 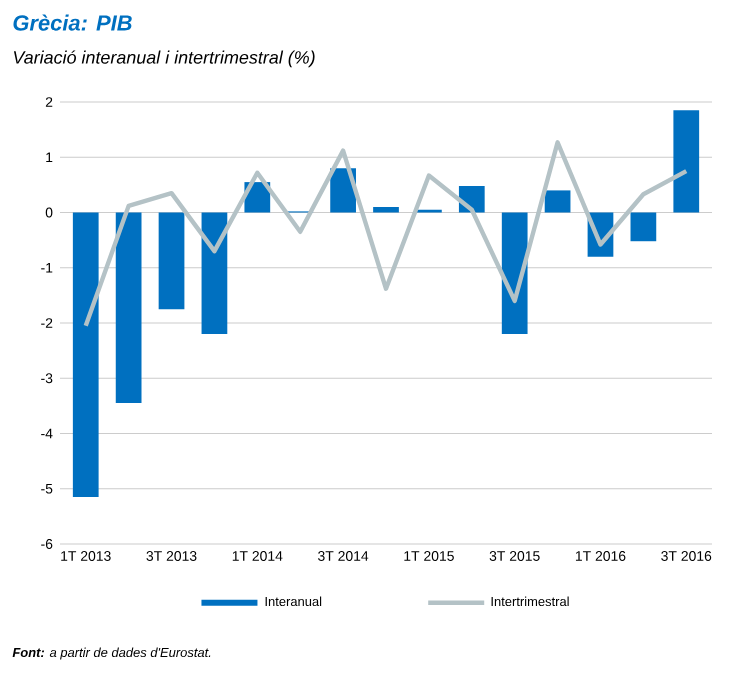 What do you see at coordinates (164, 59) in the screenshot?
I see `chart-subtitle: Variació interanual i intertrimestral (%)` at bounding box center [164, 59].